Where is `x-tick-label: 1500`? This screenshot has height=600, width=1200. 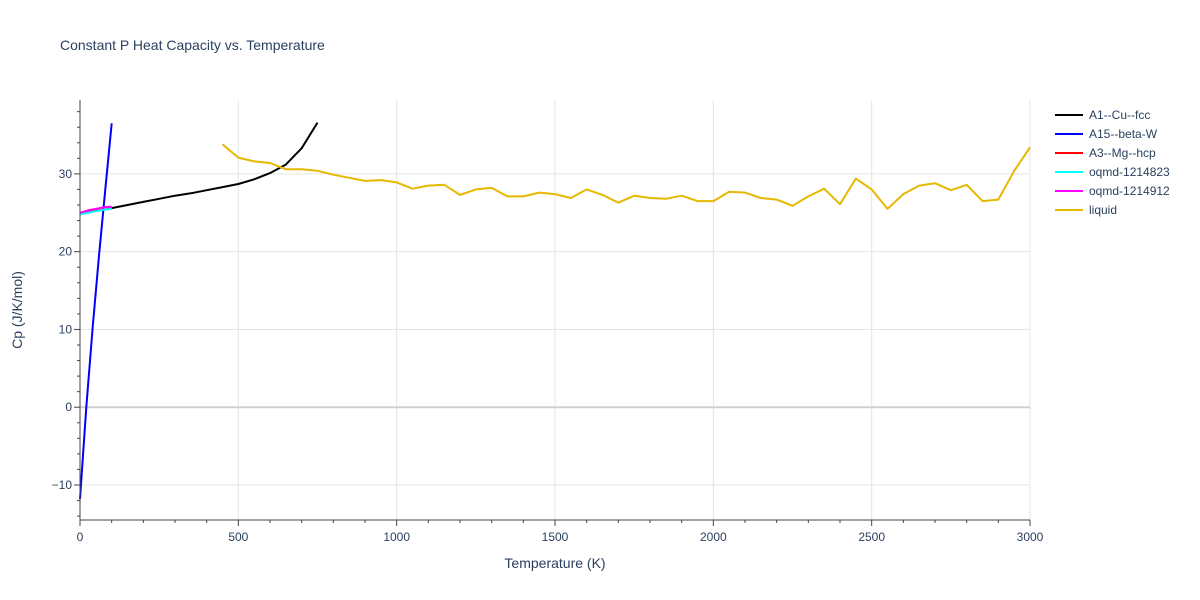
x-tick-label: 1500 is located at coordinates (555, 537).